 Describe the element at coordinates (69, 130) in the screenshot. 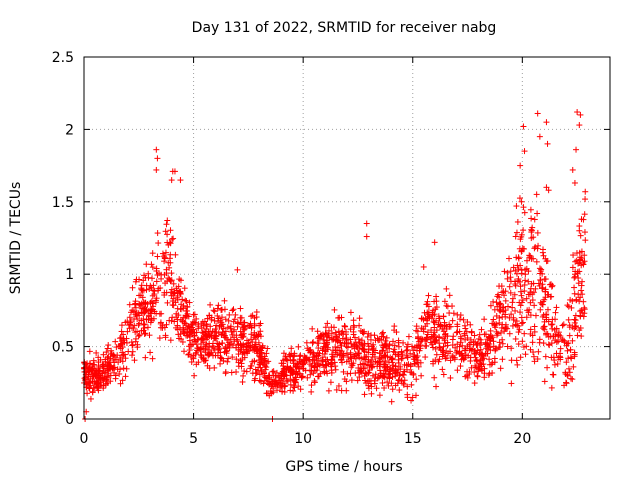

I see `y-tick-label: 2` at that location.